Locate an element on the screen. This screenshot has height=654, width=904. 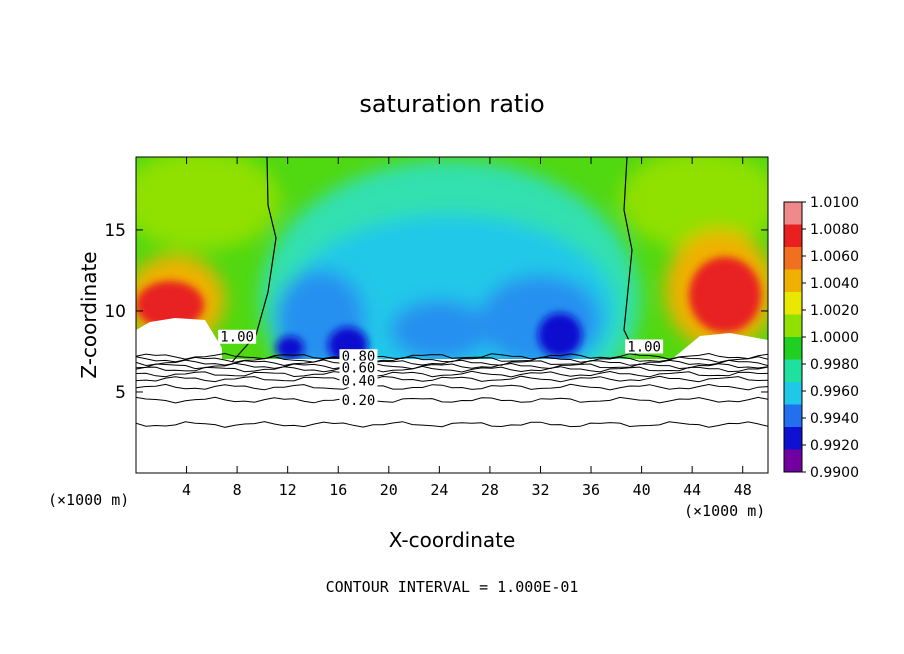
contour-lines is located at coordinates (452, 390).